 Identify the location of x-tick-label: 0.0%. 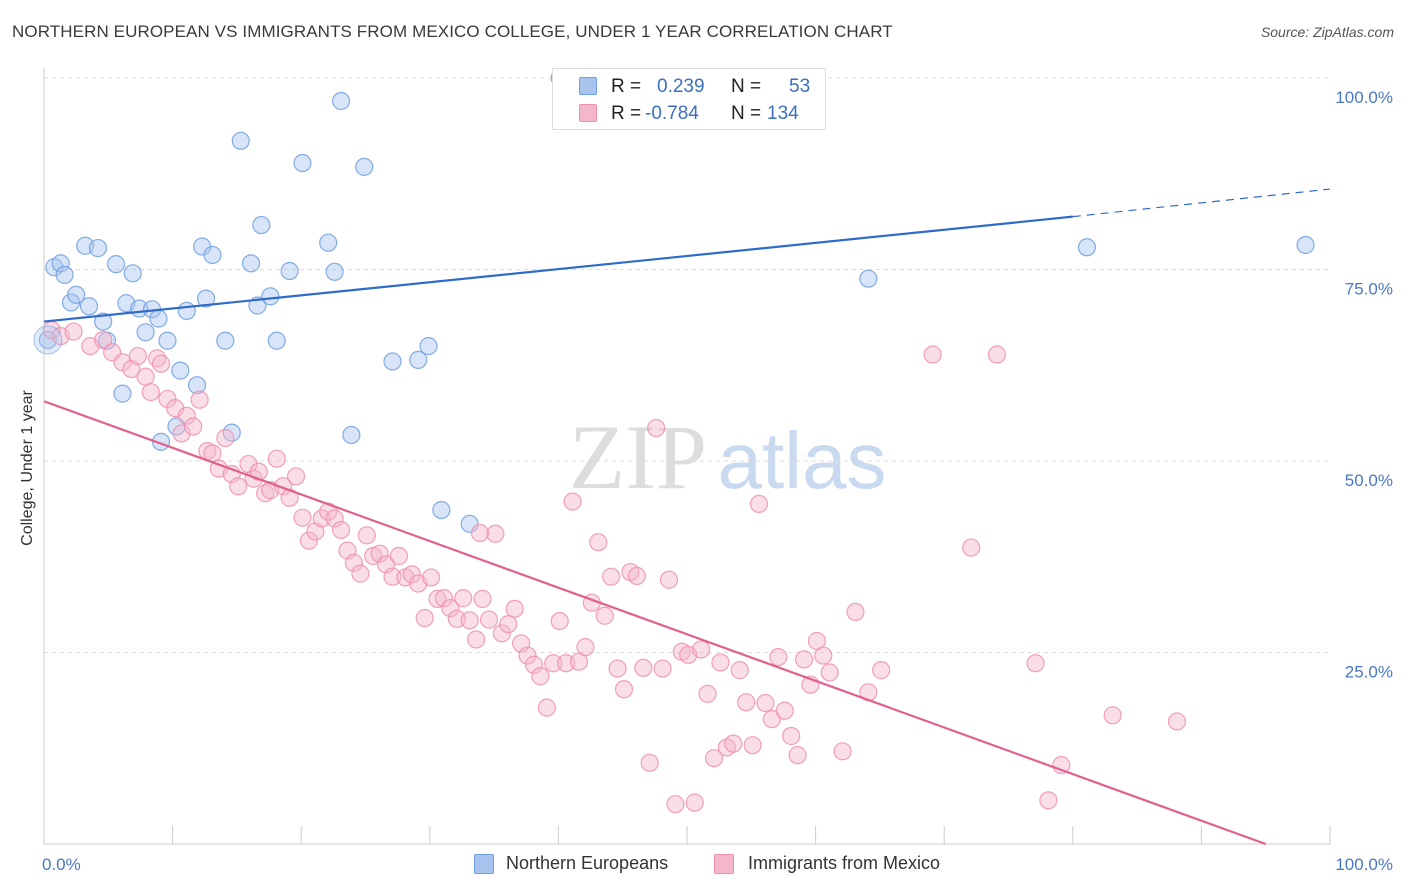
(61, 864).